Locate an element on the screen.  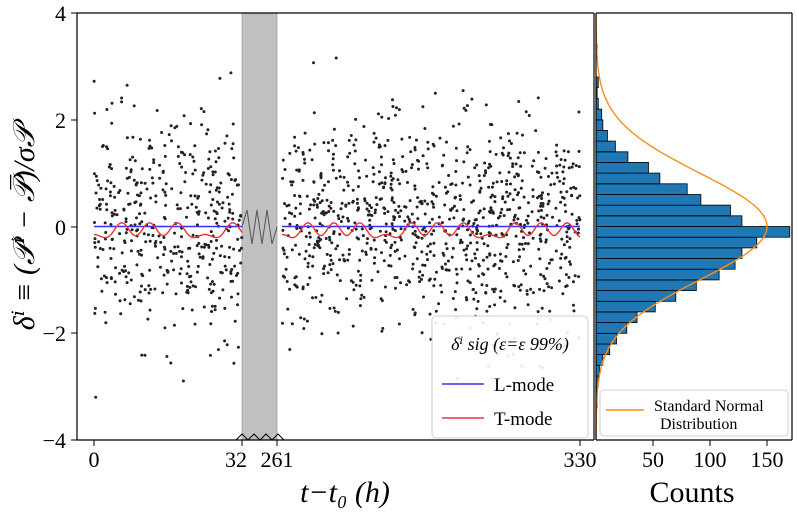
y-tick-label: −4 is located at coordinates (54, 440).